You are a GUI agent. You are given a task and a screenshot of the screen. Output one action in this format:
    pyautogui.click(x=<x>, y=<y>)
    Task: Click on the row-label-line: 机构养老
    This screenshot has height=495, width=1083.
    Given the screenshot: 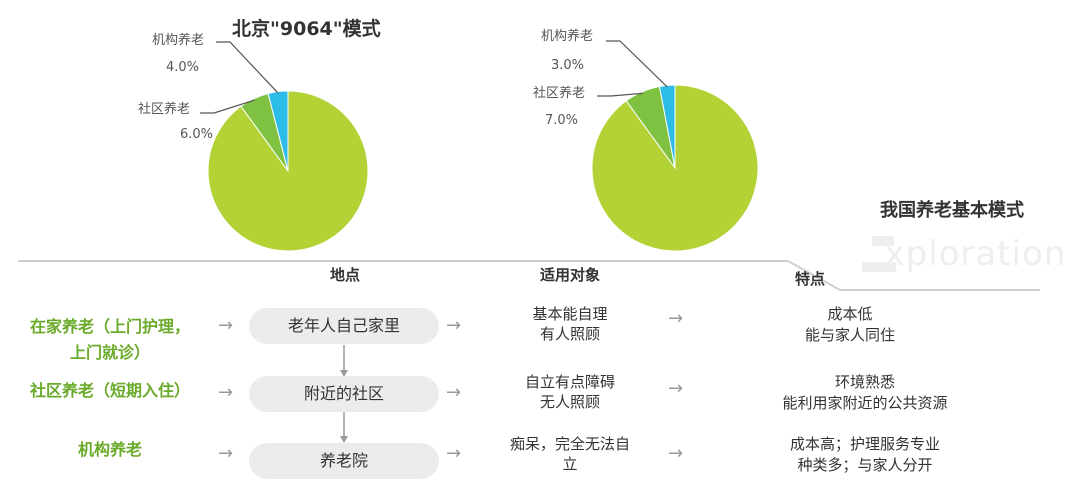 What is the action you would take?
    pyautogui.click(x=109, y=449)
    